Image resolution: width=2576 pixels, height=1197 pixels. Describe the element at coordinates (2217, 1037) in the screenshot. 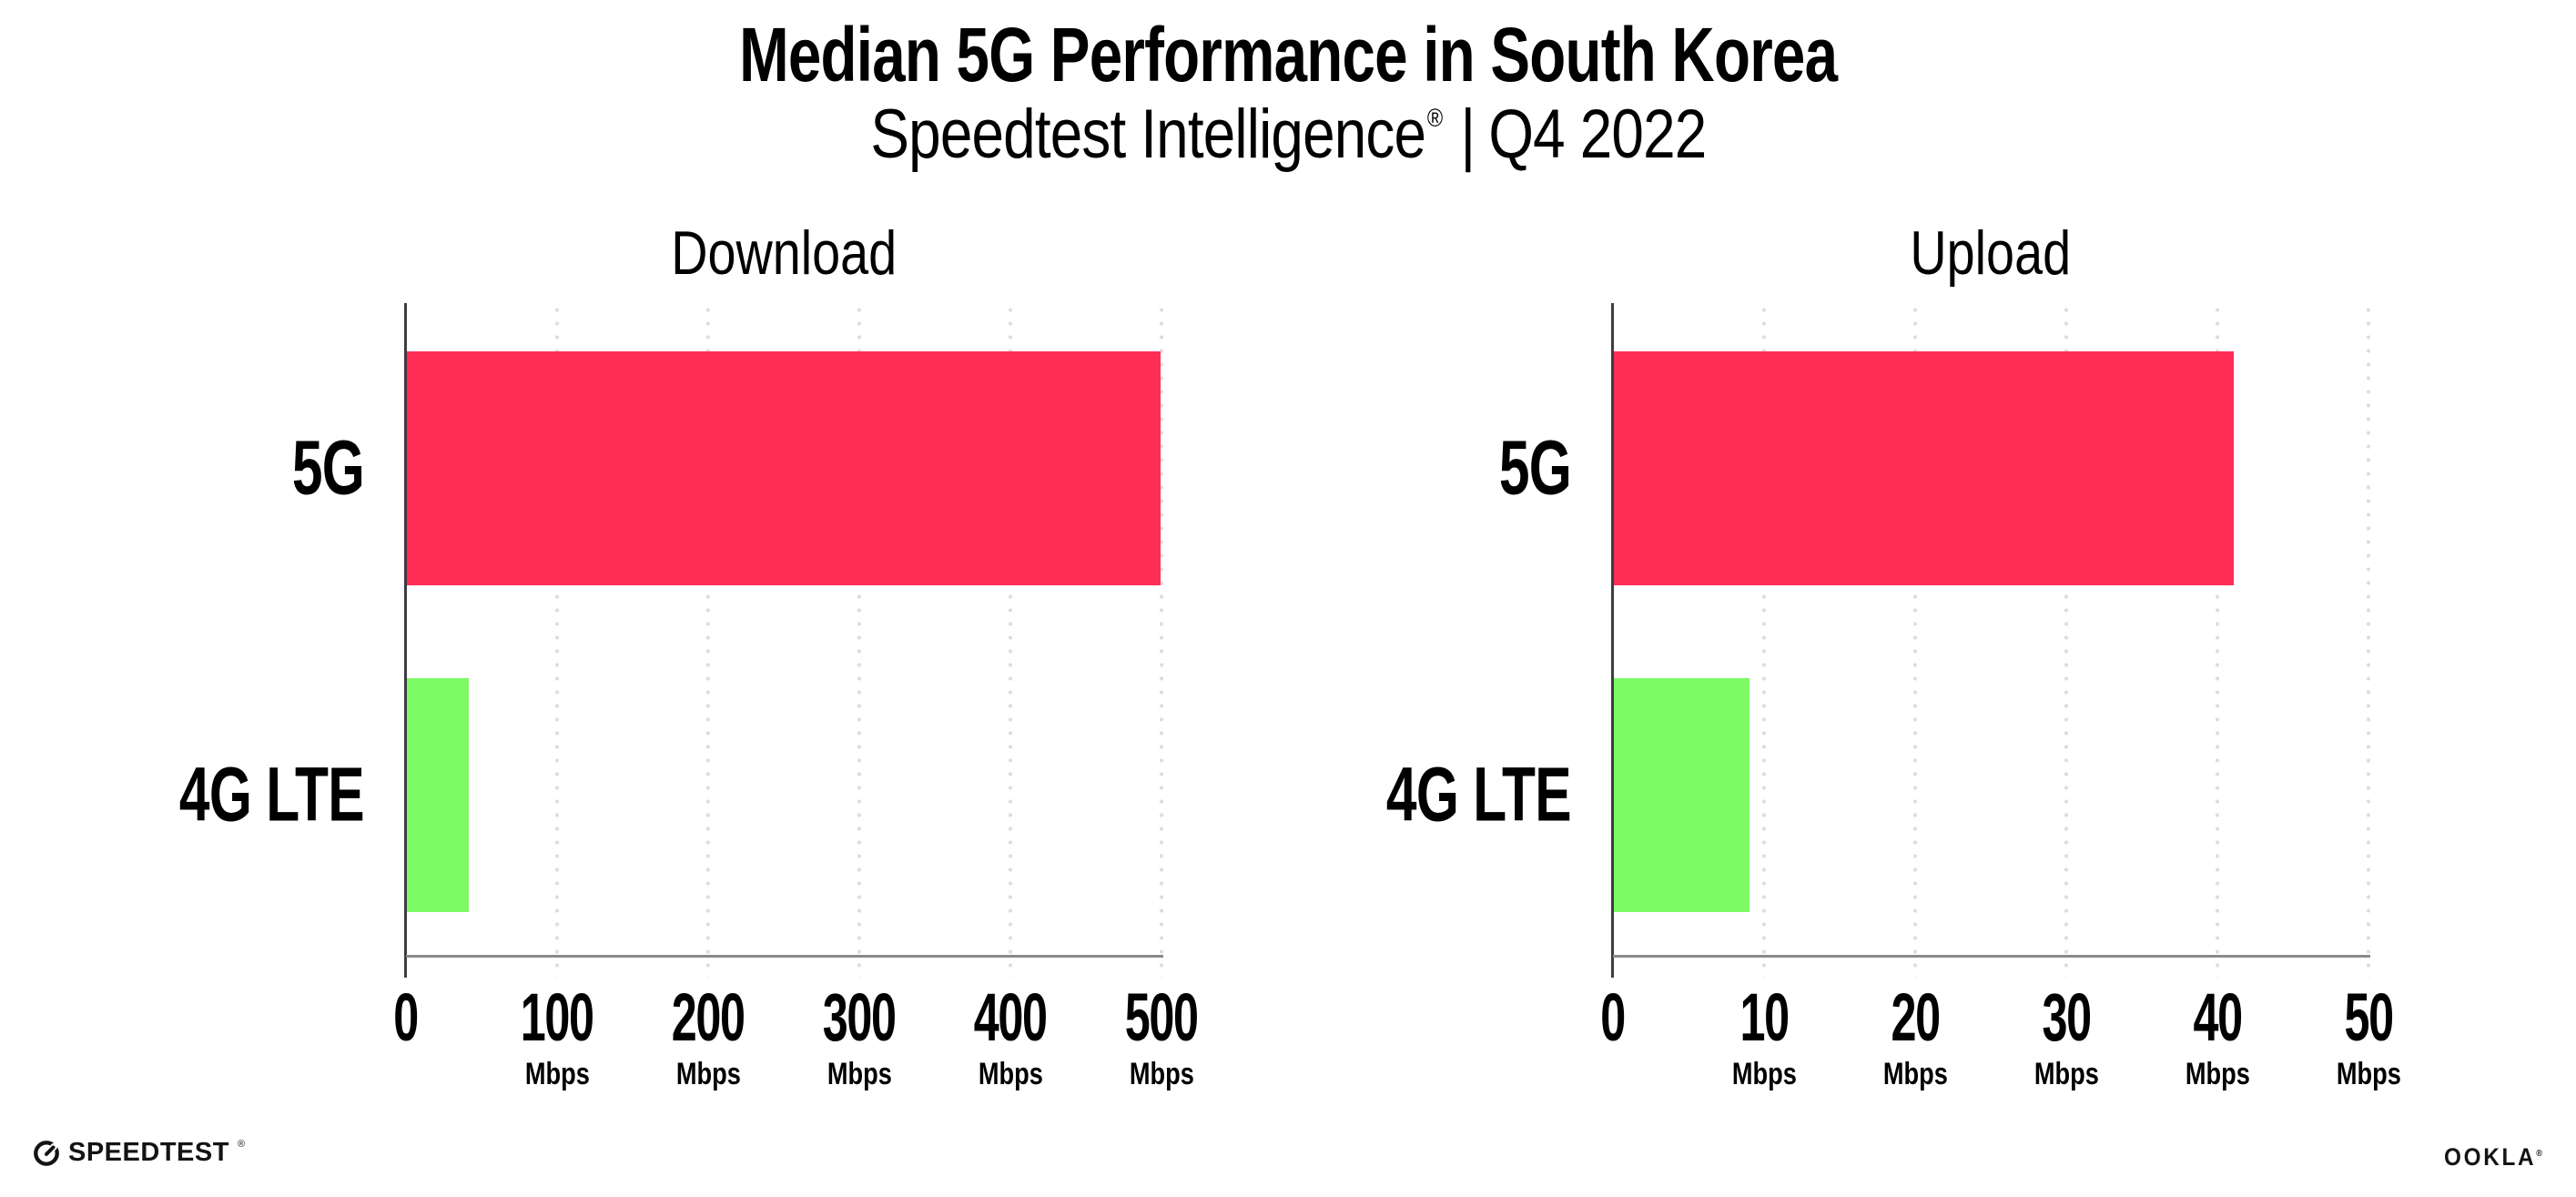

I see `x-tick: 40 Mbps` at that location.